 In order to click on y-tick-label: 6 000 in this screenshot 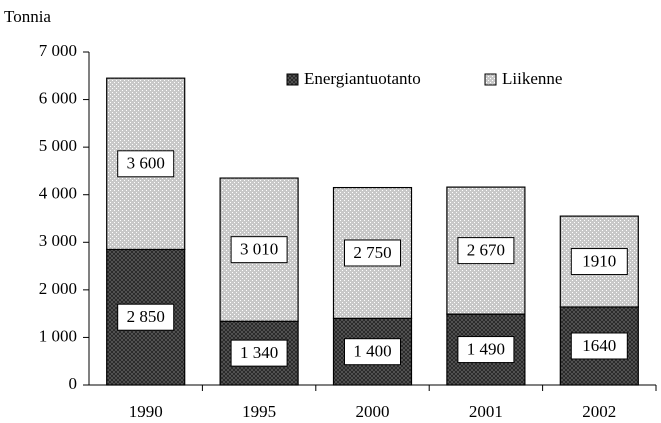, I will do `click(58, 97)`.